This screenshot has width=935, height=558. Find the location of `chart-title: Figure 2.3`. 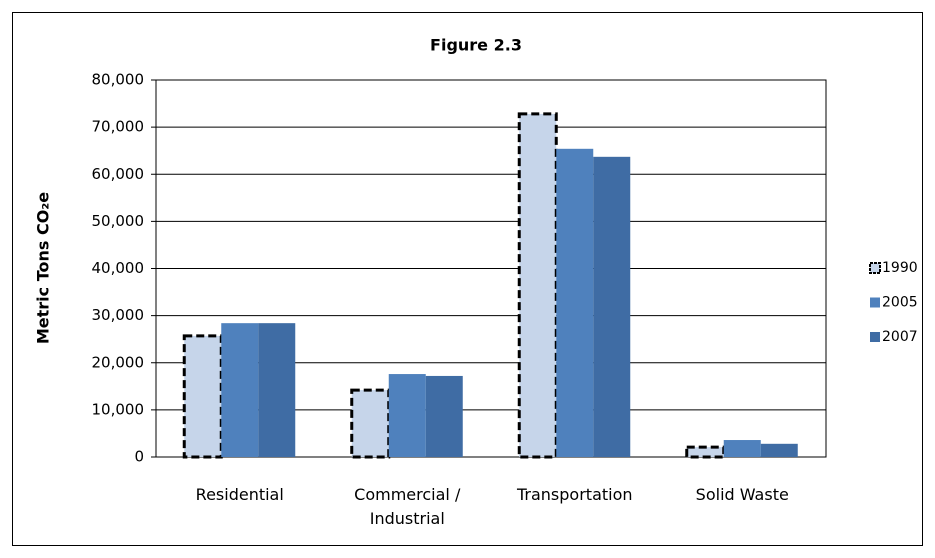

chart-title: Figure 2.3 is located at coordinates (476, 45).